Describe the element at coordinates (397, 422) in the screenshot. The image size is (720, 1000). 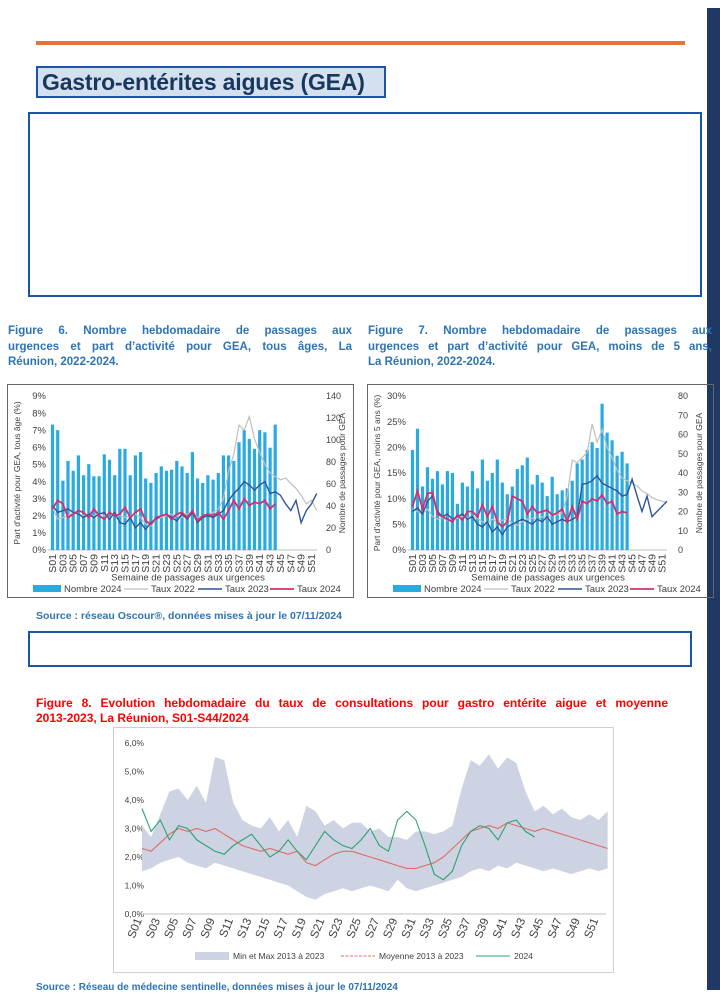
I see `svg-text: 25%` at that location.